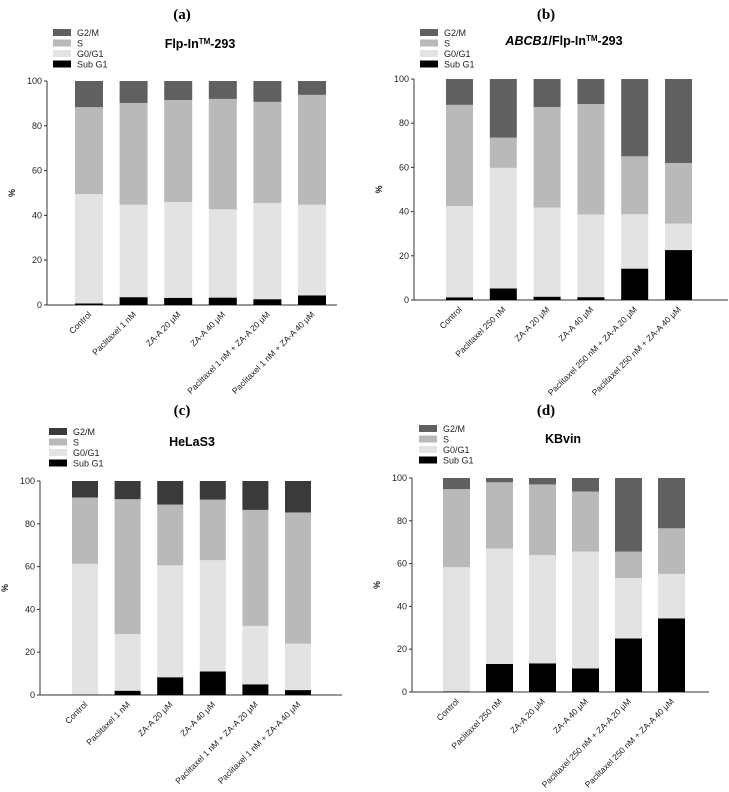  Describe the element at coordinates (546, 15) in the screenshot. I see `panel-label: (b)` at that location.